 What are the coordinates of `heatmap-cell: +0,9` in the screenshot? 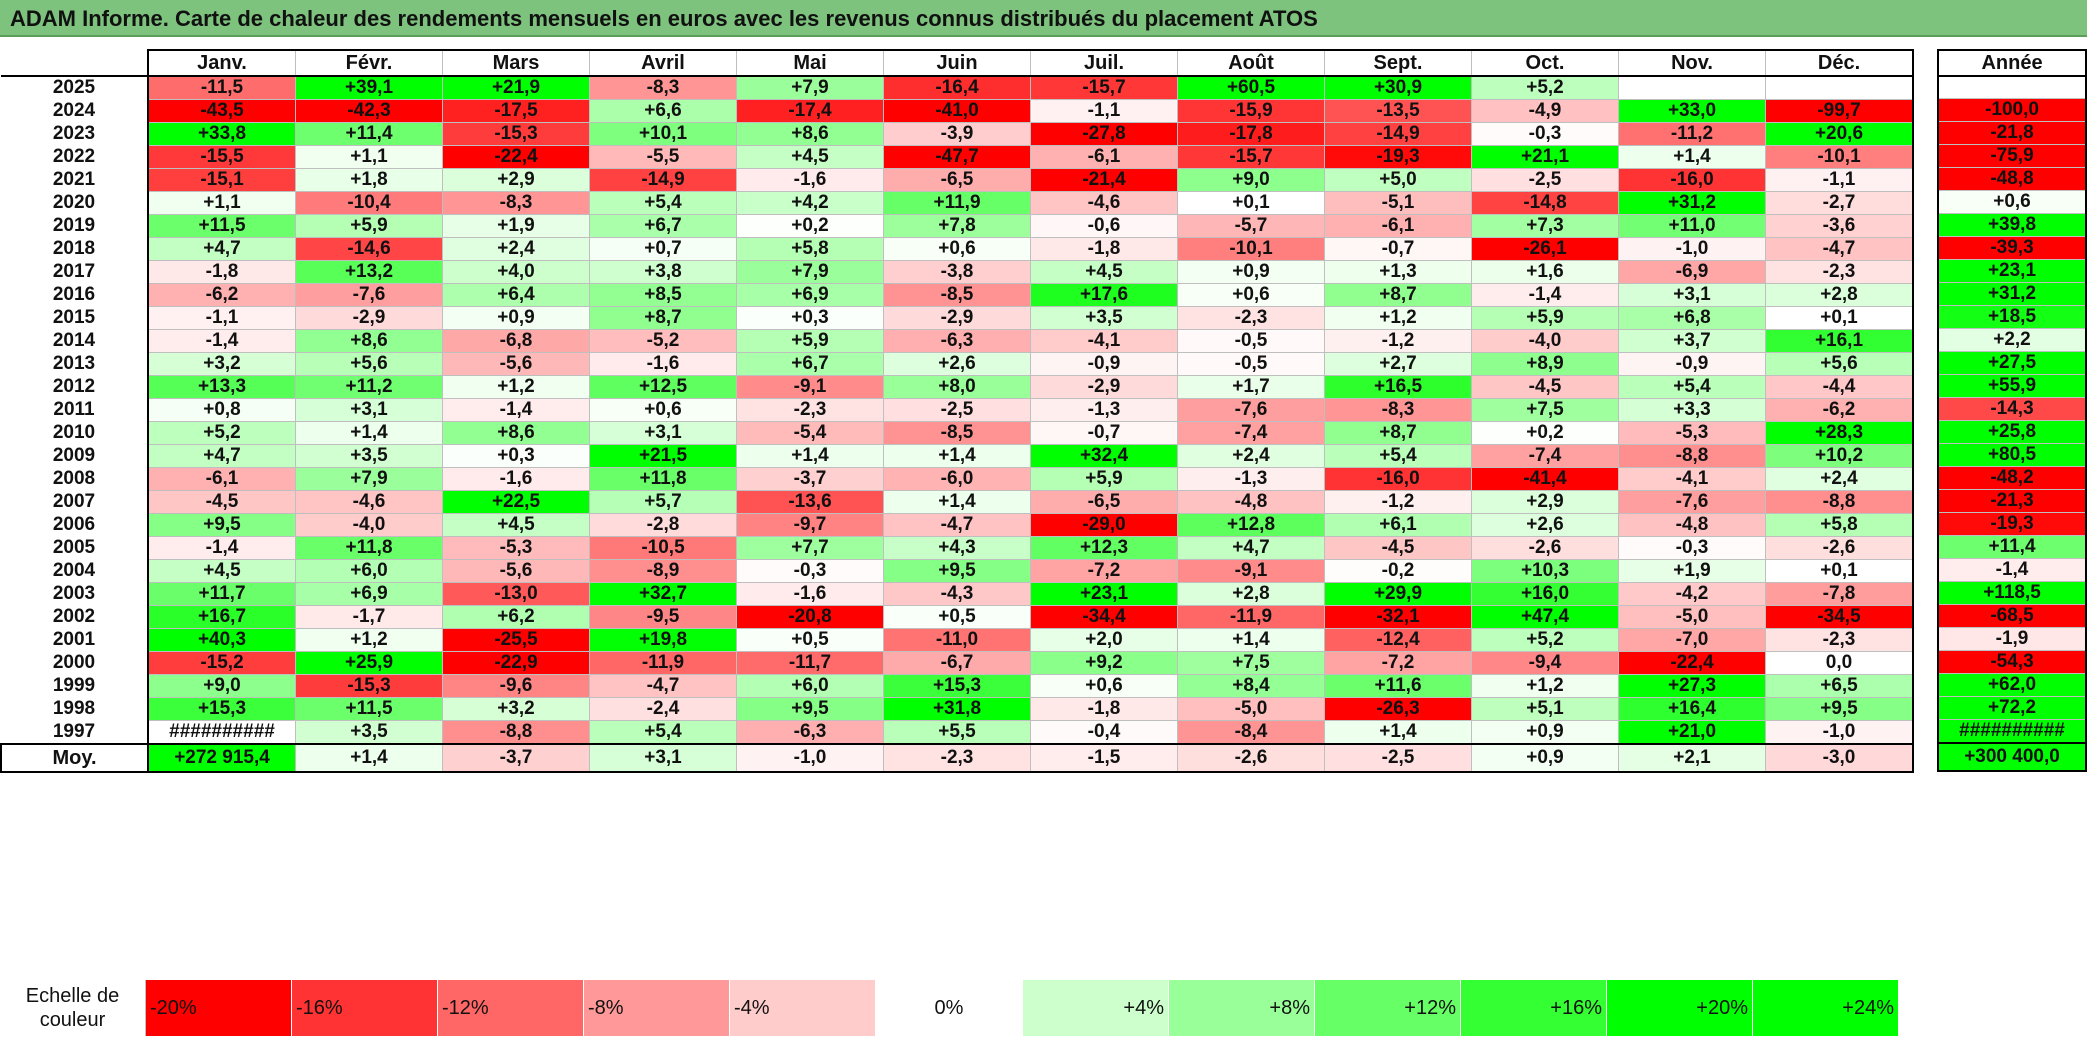 It's located at (516, 318).